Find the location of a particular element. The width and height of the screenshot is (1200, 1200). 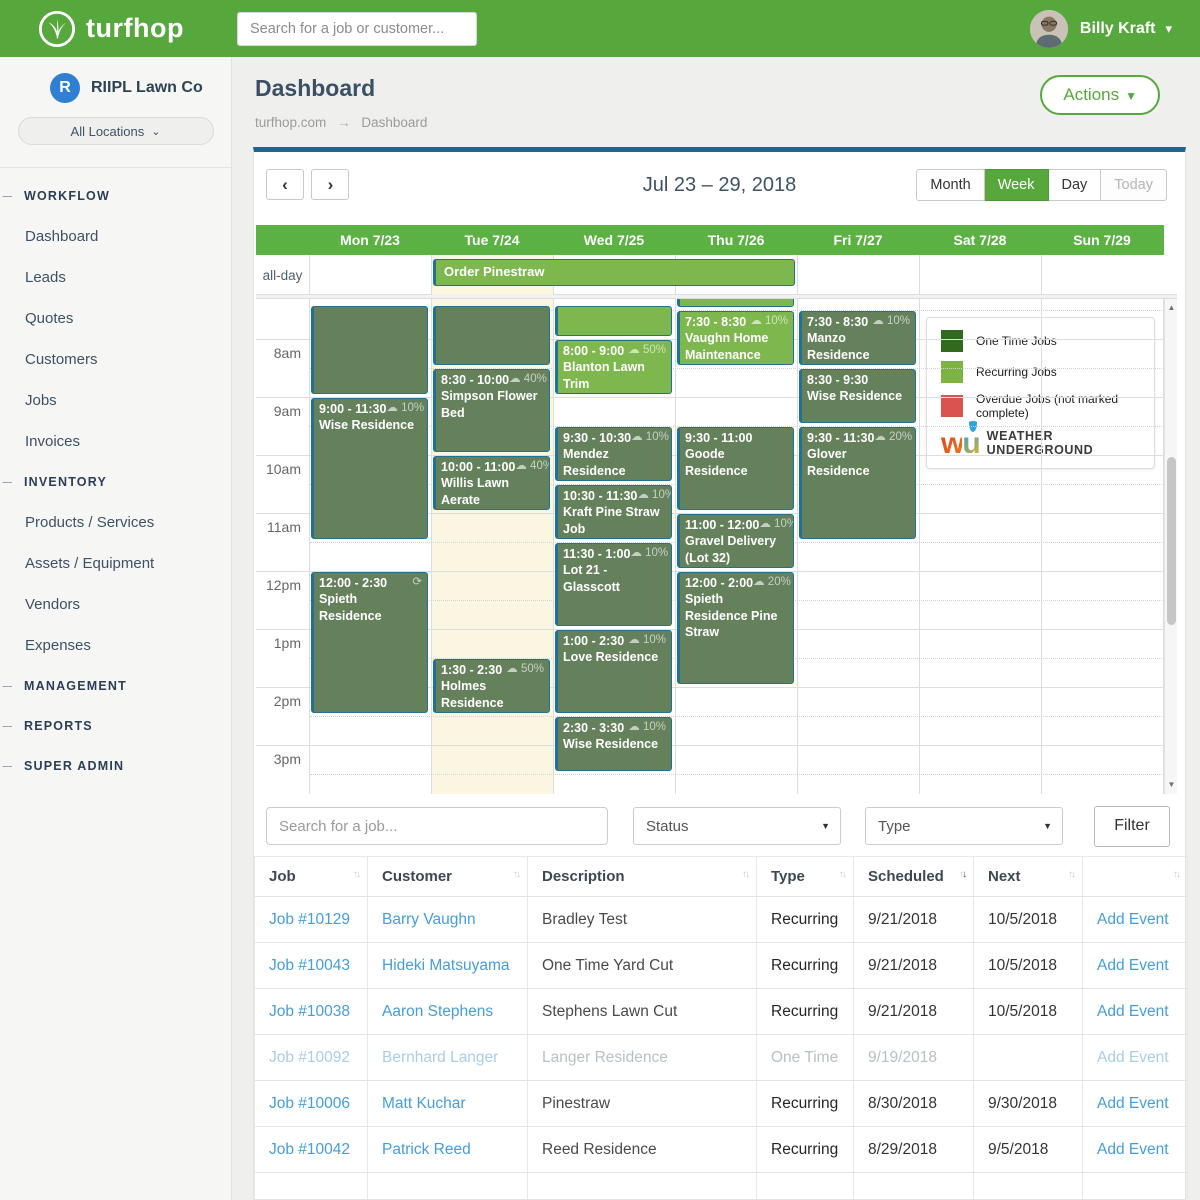

sidebar-item-vendors: Vendors is located at coordinates (53, 604).